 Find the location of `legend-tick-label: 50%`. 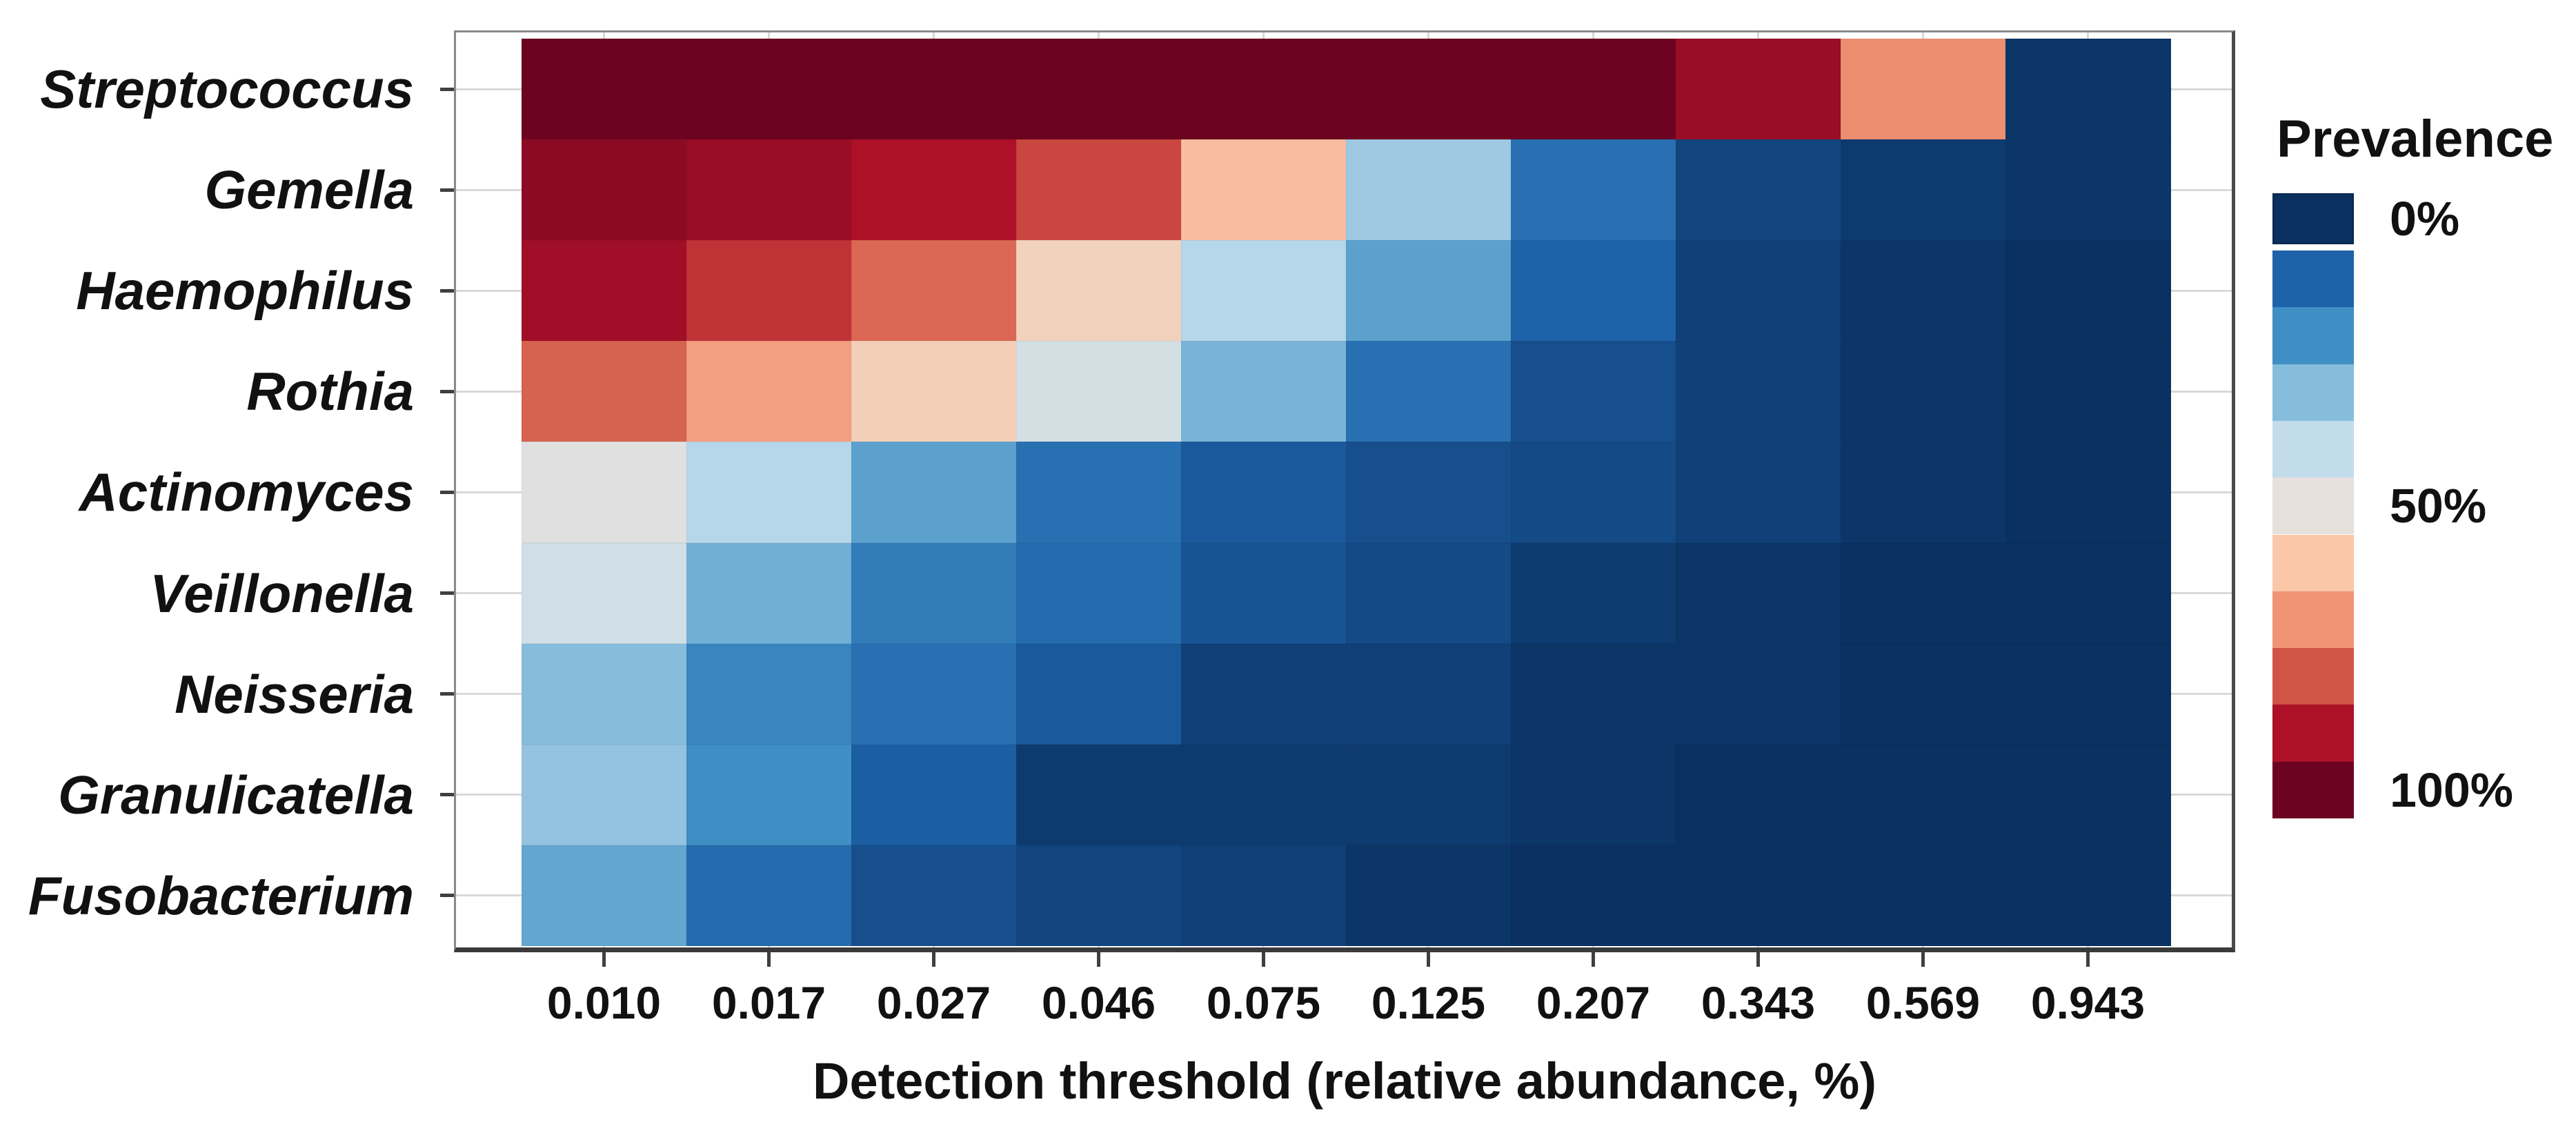

legend-tick-label: 50% is located at coordinates (2438, 506).